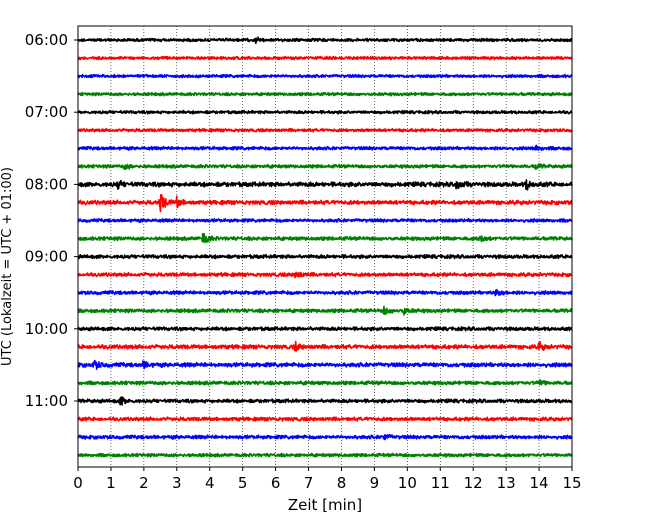 The width and height of the screenshot is (650, 520). I want to click on x-tick-label: 3, so click(177, 483).